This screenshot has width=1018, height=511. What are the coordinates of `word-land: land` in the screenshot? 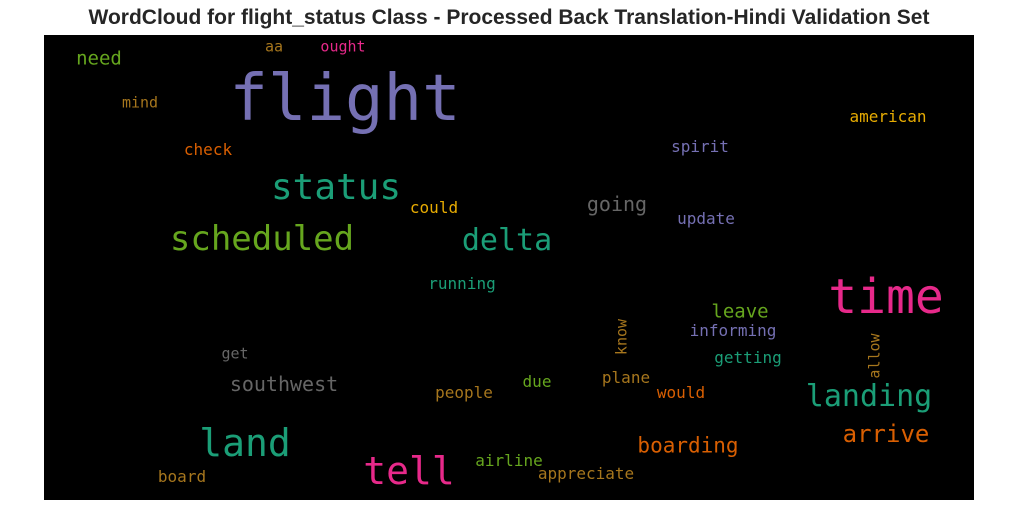 It's located at (245, 443).